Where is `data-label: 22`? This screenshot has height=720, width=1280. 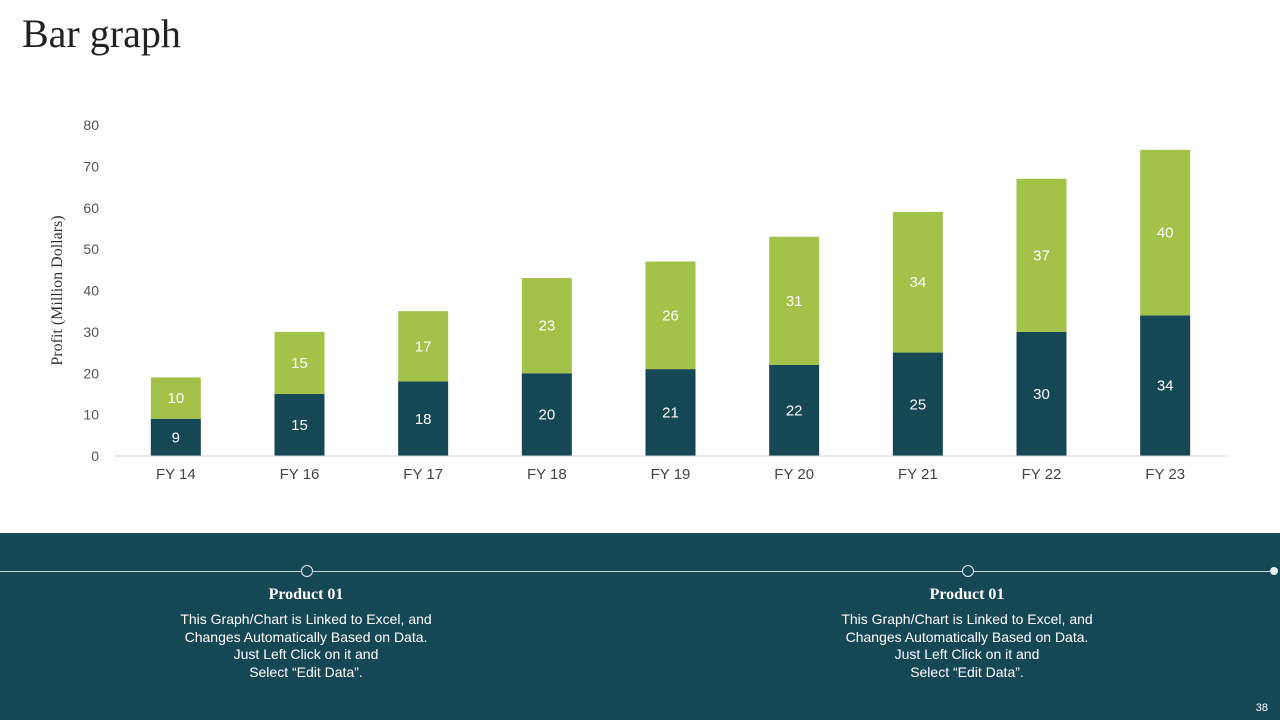
data-label: 22 is located at coordinates (794, 410).